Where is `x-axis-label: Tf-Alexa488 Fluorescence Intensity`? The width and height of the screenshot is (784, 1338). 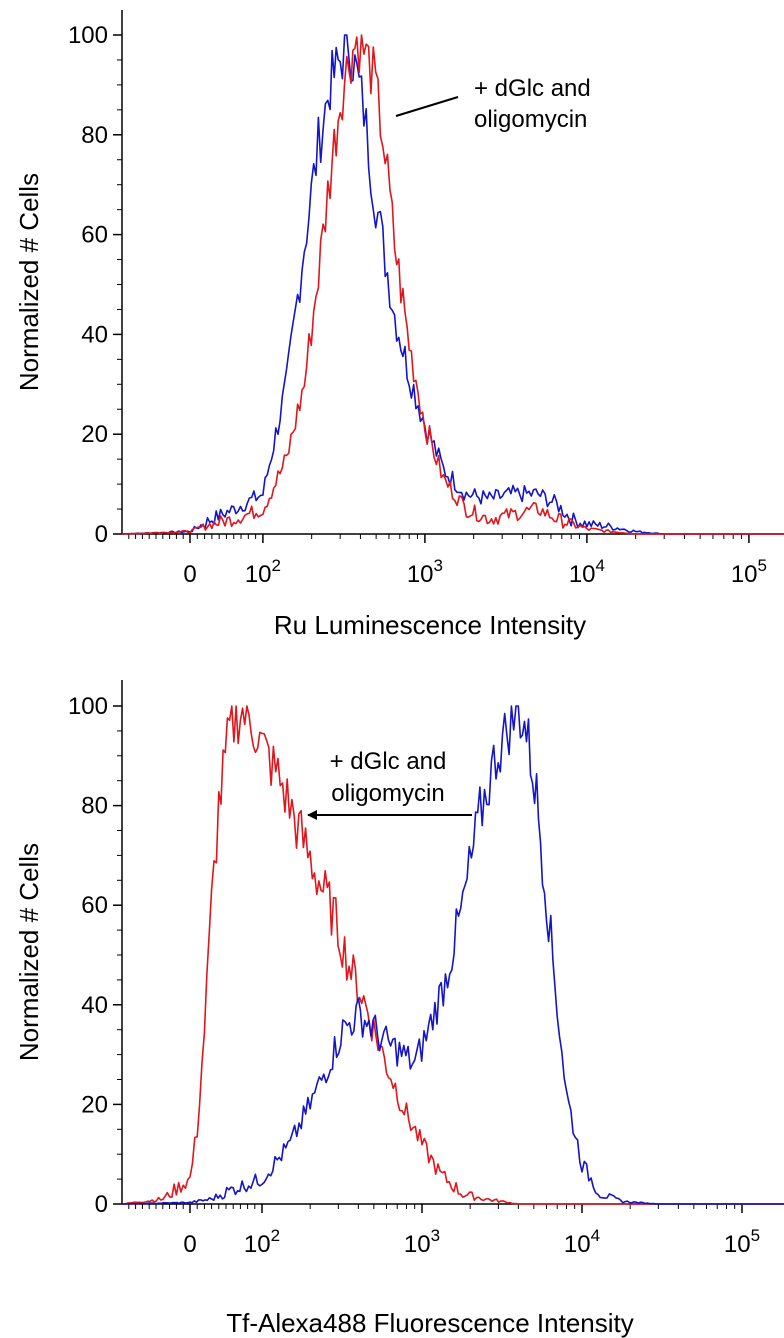
x-axis-label: Tf-Alexa488 Fluorescence Intensity is located at coordinates (430, 1323).